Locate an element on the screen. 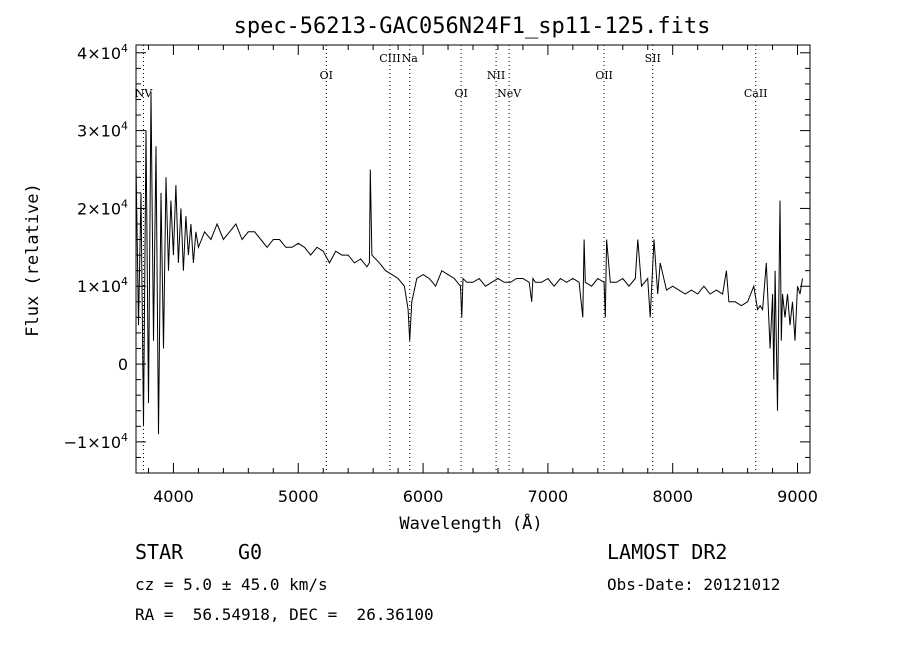 The height and width of the screenshot is (650, 900). line-label-1: OI is located at coordinates (326, 75).